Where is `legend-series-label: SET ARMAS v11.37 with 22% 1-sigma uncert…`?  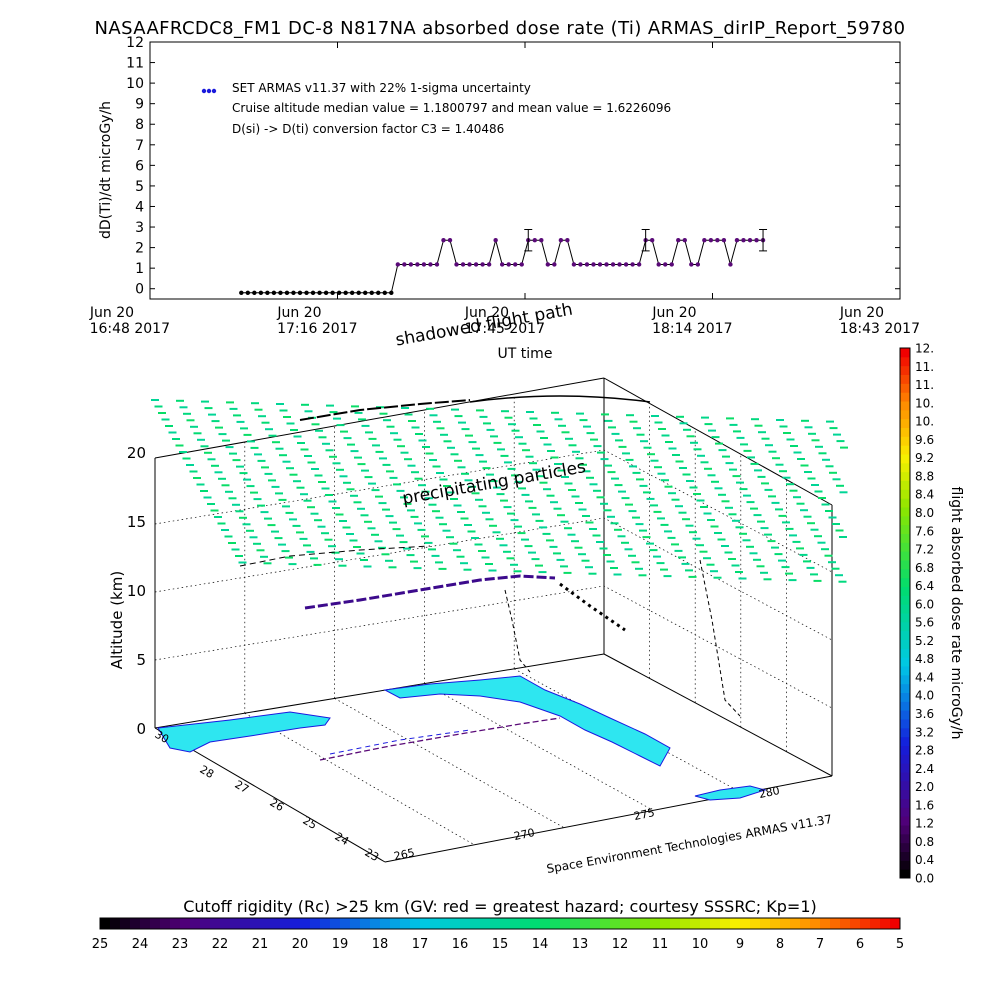
legend-series-label: SET ARMAS v11.37 with 22% 1-sigma uncert… is located at coordinates (381, 88).